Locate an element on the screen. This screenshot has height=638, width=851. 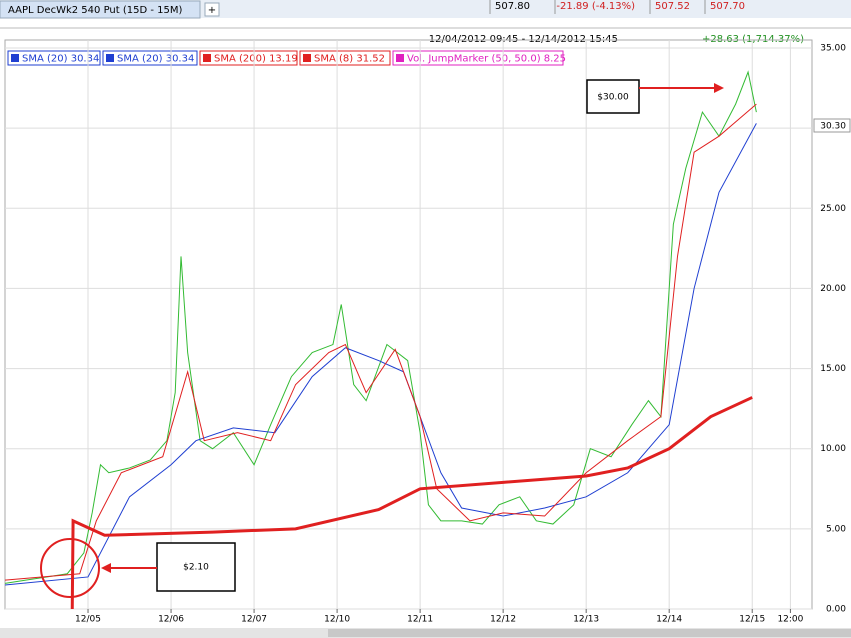
y-tick-label: 5.00 is located at coordinates (836, 529).